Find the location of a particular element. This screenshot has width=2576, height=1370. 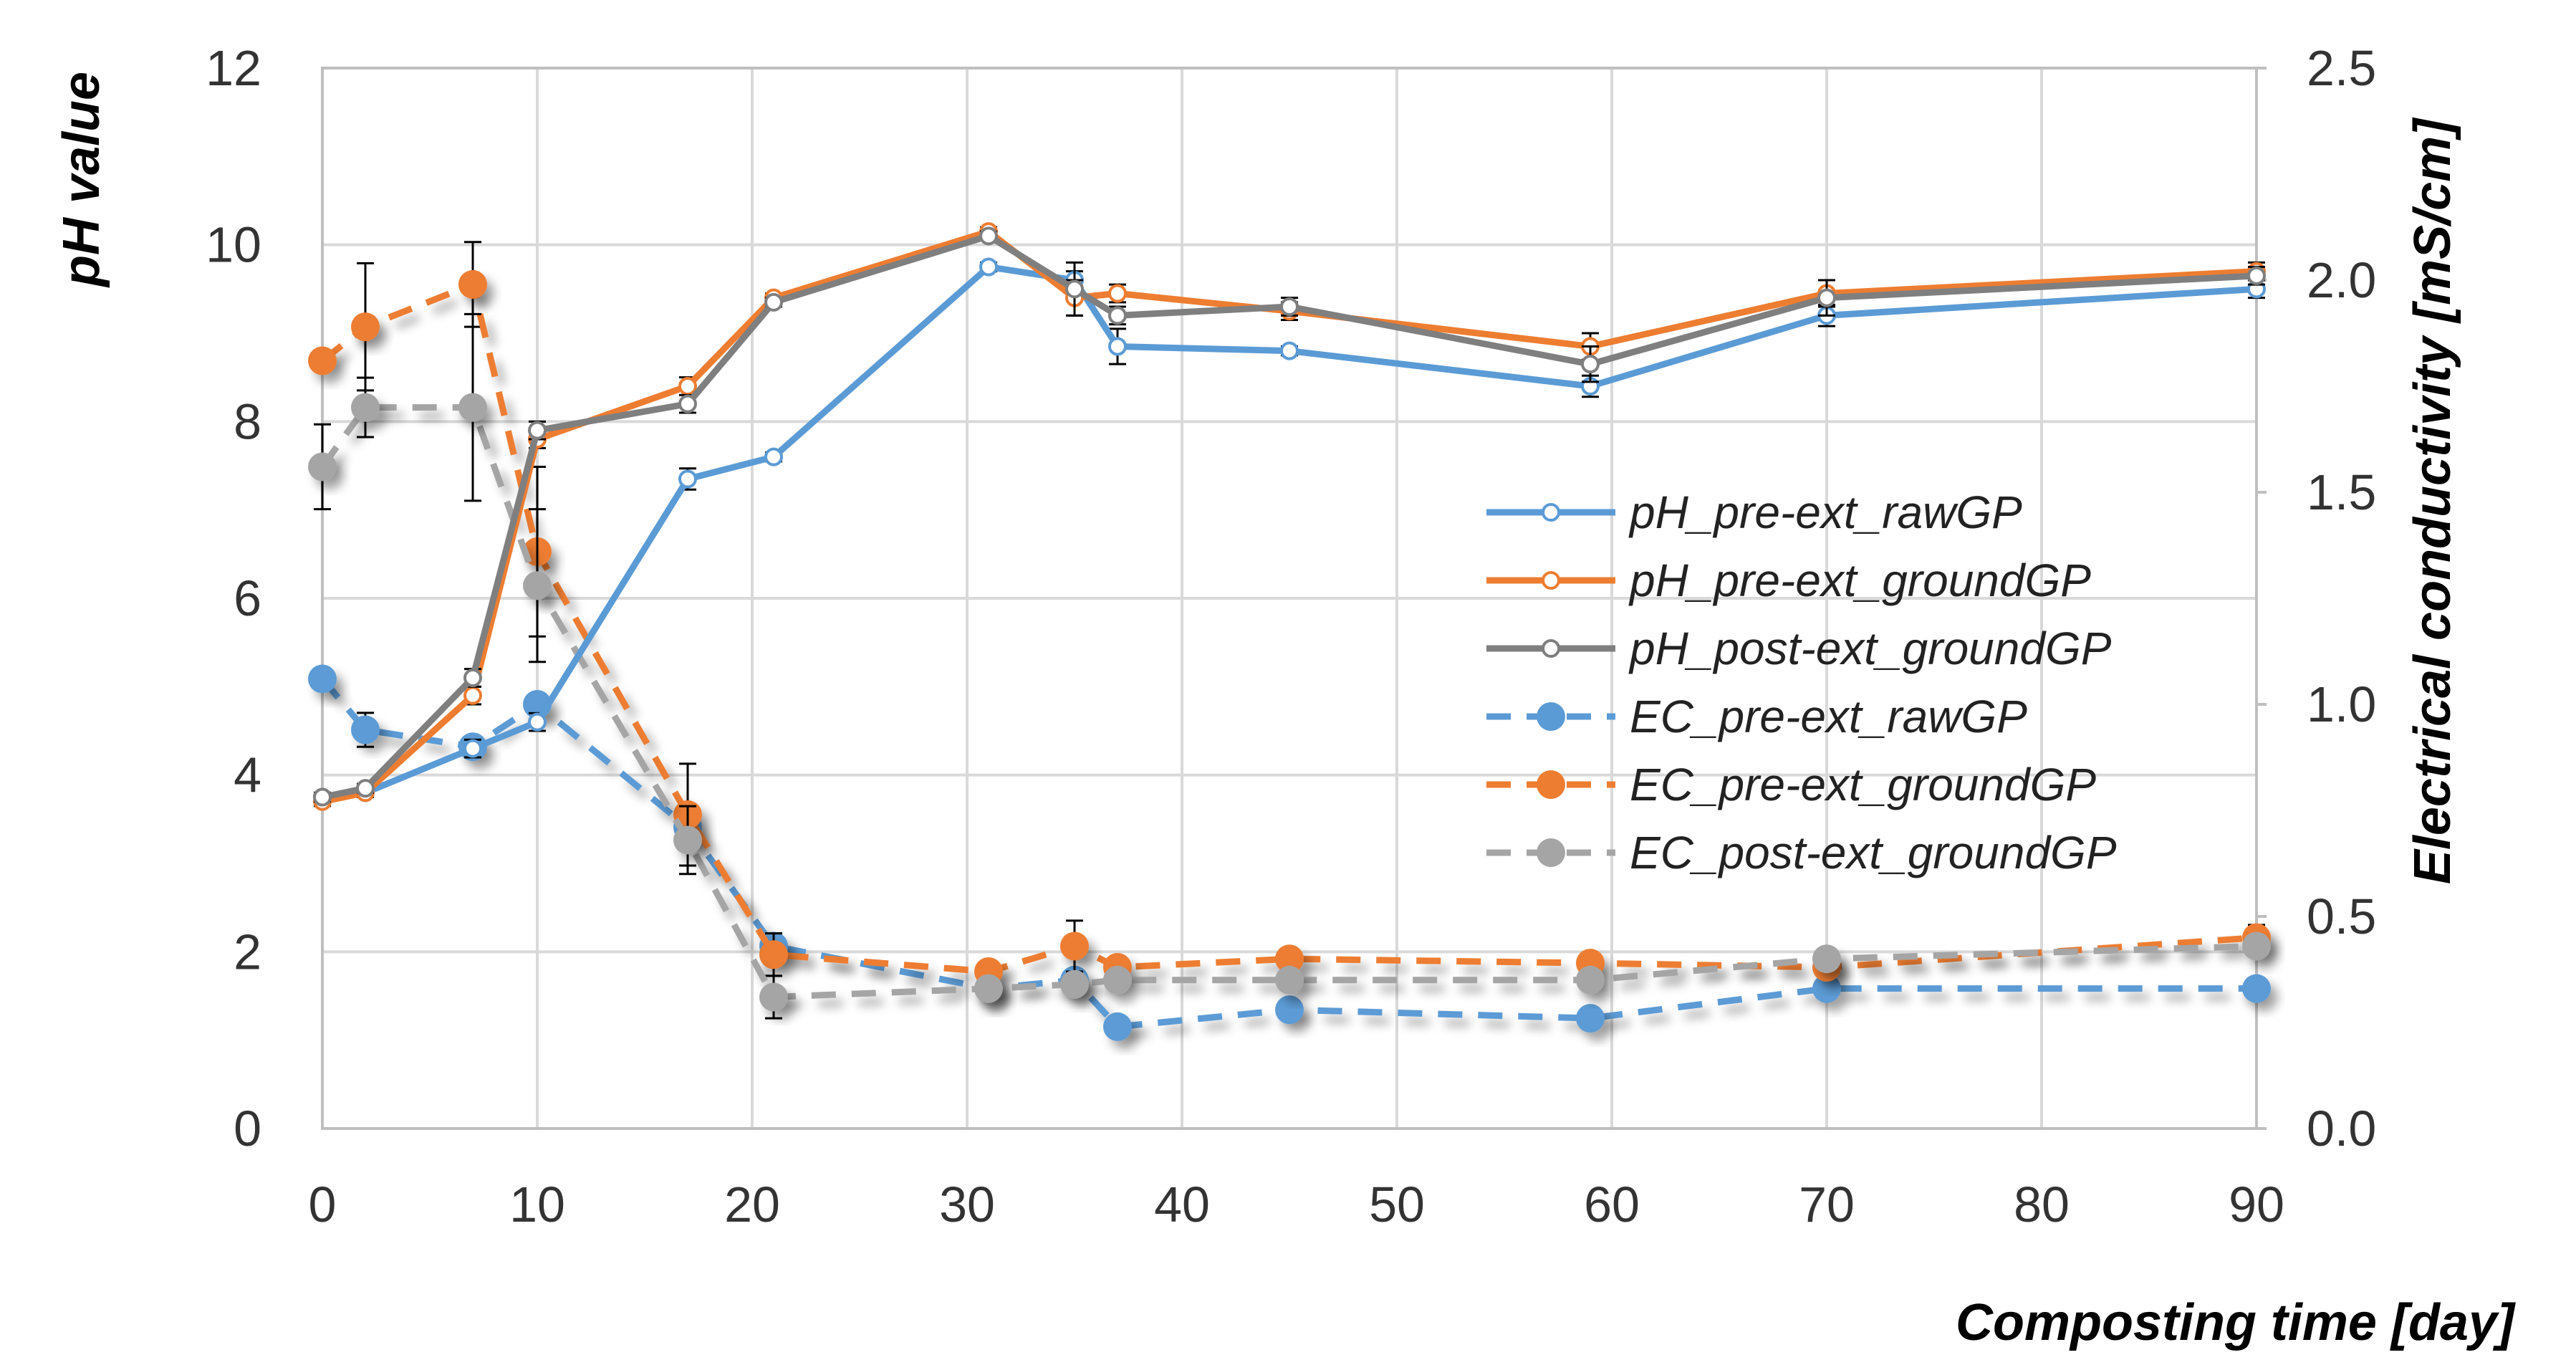

legend-item-ph-post-ext-groundgp: pH_post-ext_groundGP is located at coordinates (1799, 648).